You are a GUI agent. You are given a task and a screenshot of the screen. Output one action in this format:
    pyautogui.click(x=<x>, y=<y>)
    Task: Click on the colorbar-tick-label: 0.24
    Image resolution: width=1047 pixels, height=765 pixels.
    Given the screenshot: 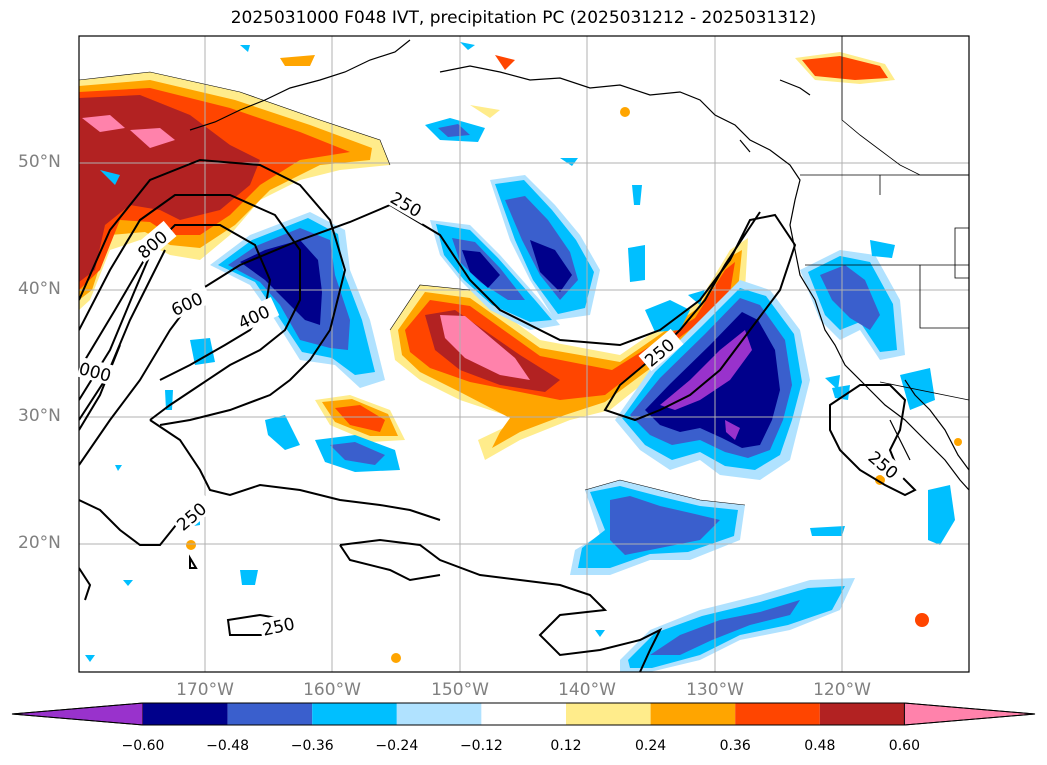 What is the action you would take?
    pyautogui.click(x=651, y=746)
    